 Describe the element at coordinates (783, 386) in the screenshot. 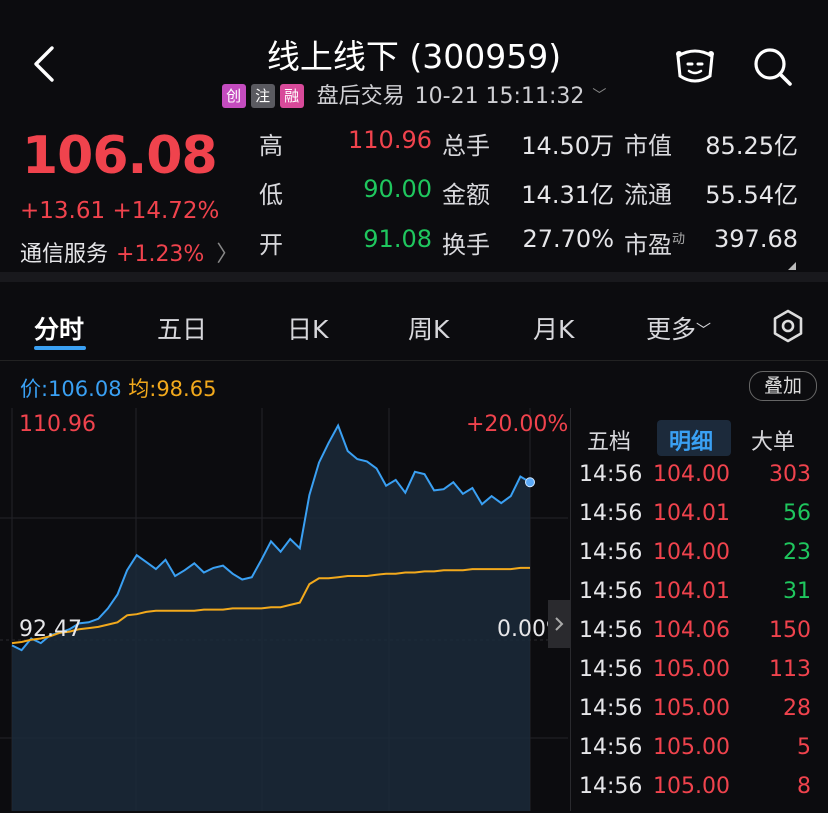

I see `overlay-button: 叠加` at that location.